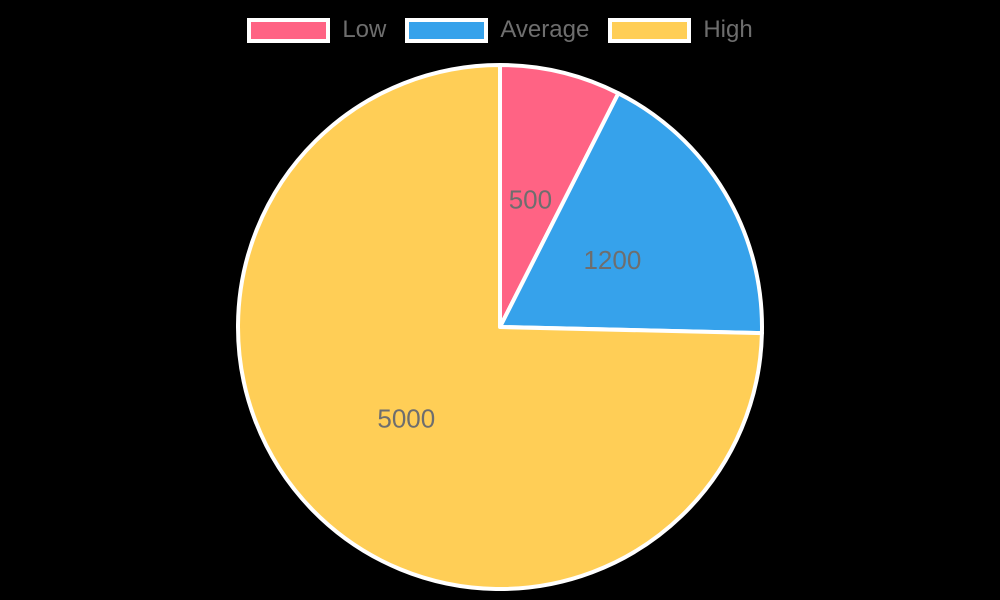 This screenshot has height=600, width=1000. Describe the element at coordinates (559, 196) in the screenshot. I see `pie-slice-low` at that location.